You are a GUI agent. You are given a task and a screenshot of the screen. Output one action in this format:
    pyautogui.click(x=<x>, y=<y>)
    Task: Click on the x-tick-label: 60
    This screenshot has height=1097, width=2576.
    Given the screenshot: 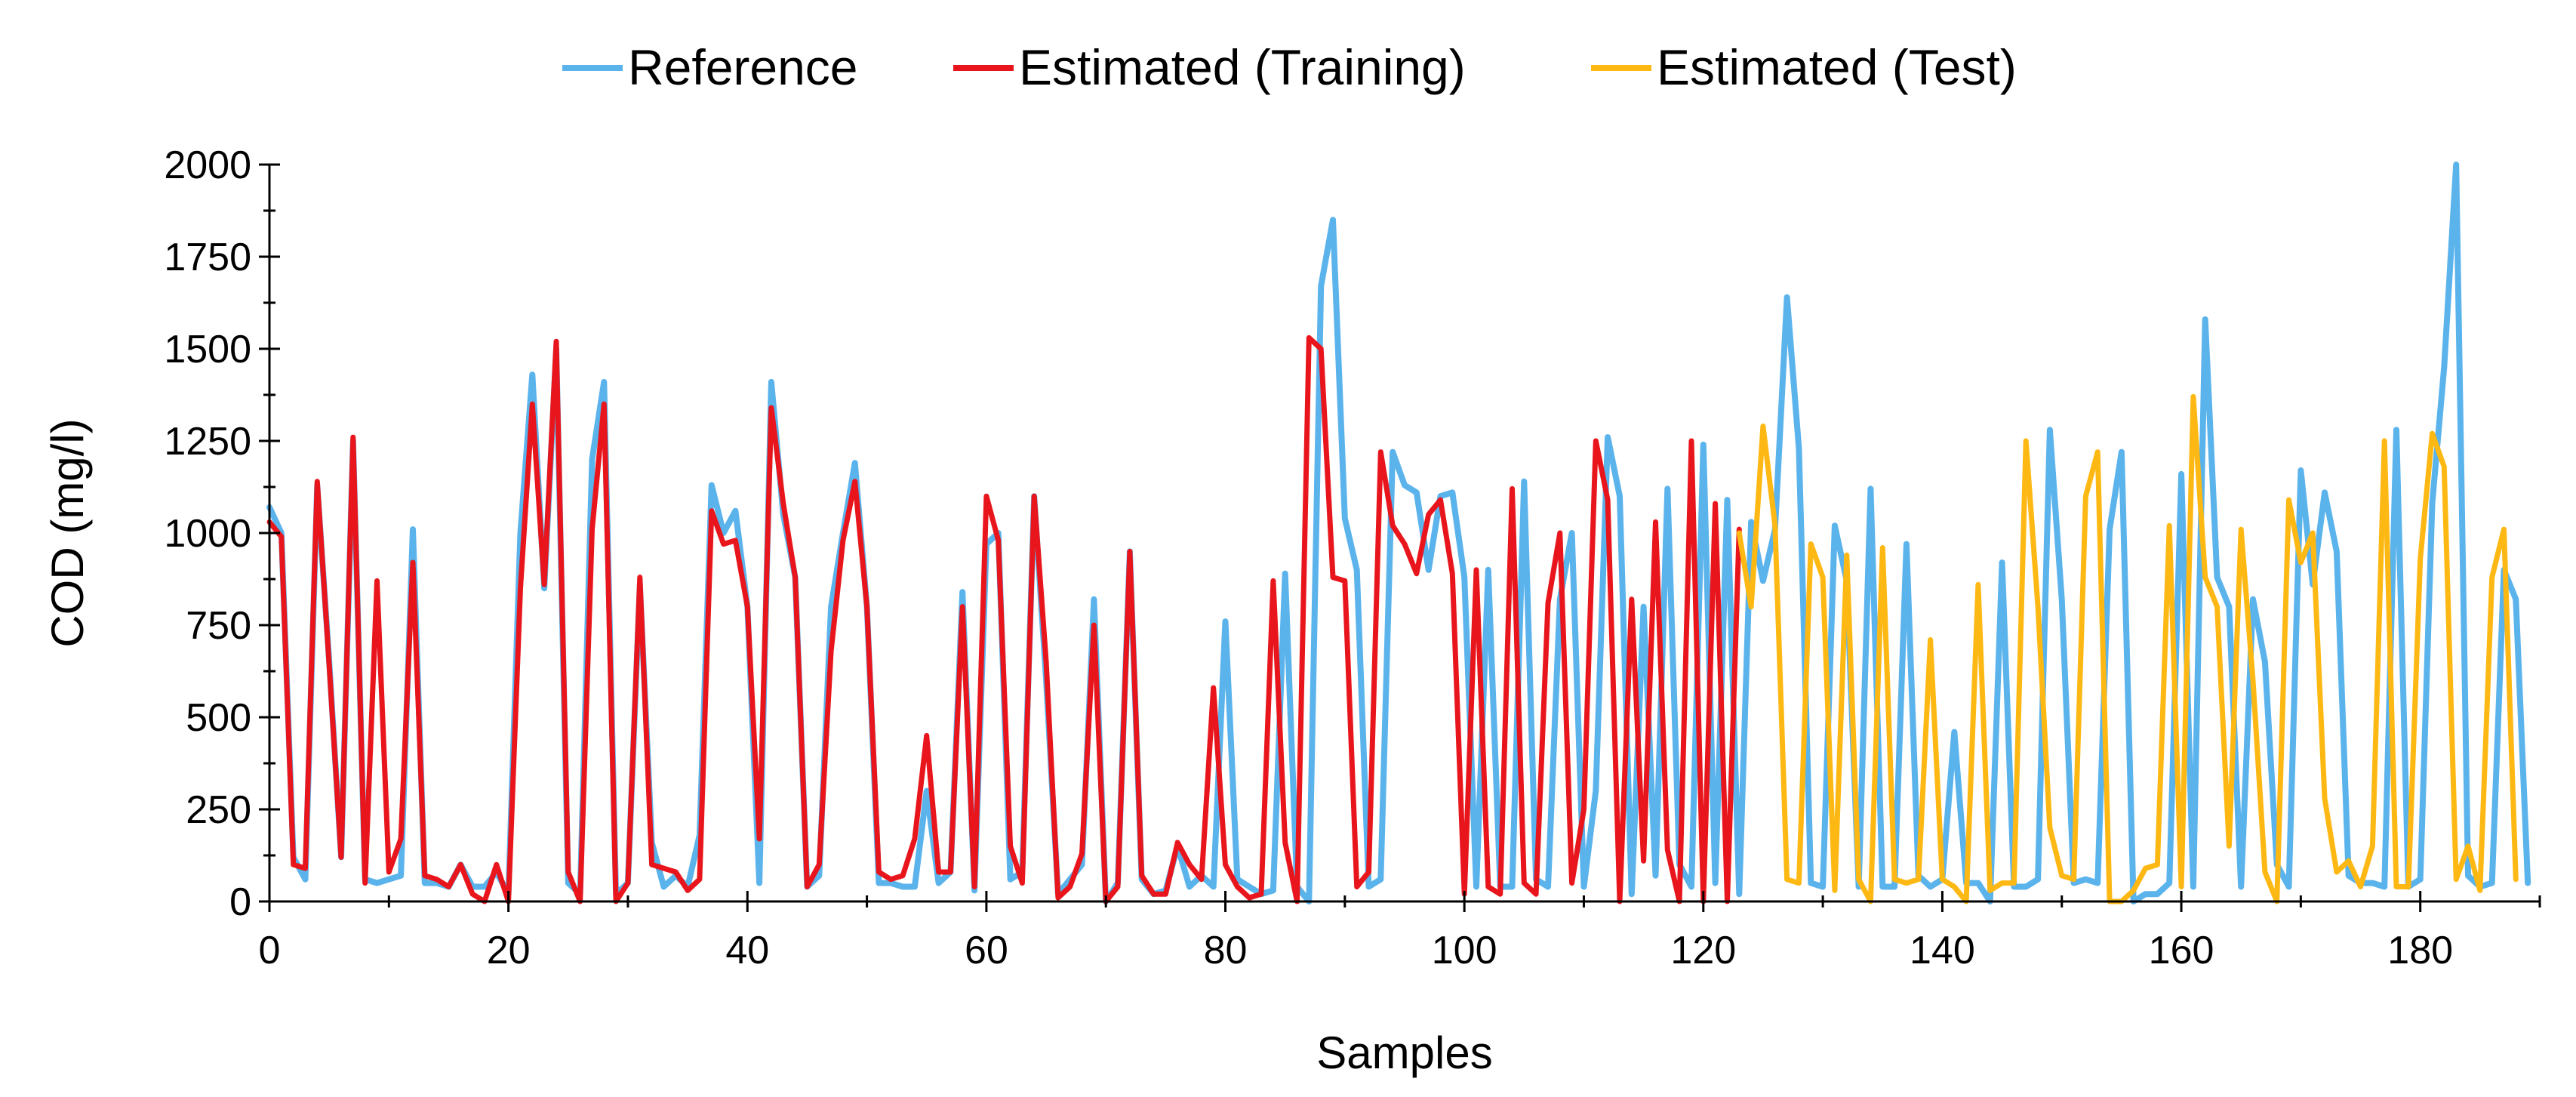 What is the action you would take?
    pyautogui.click(x=986, y=950)
    